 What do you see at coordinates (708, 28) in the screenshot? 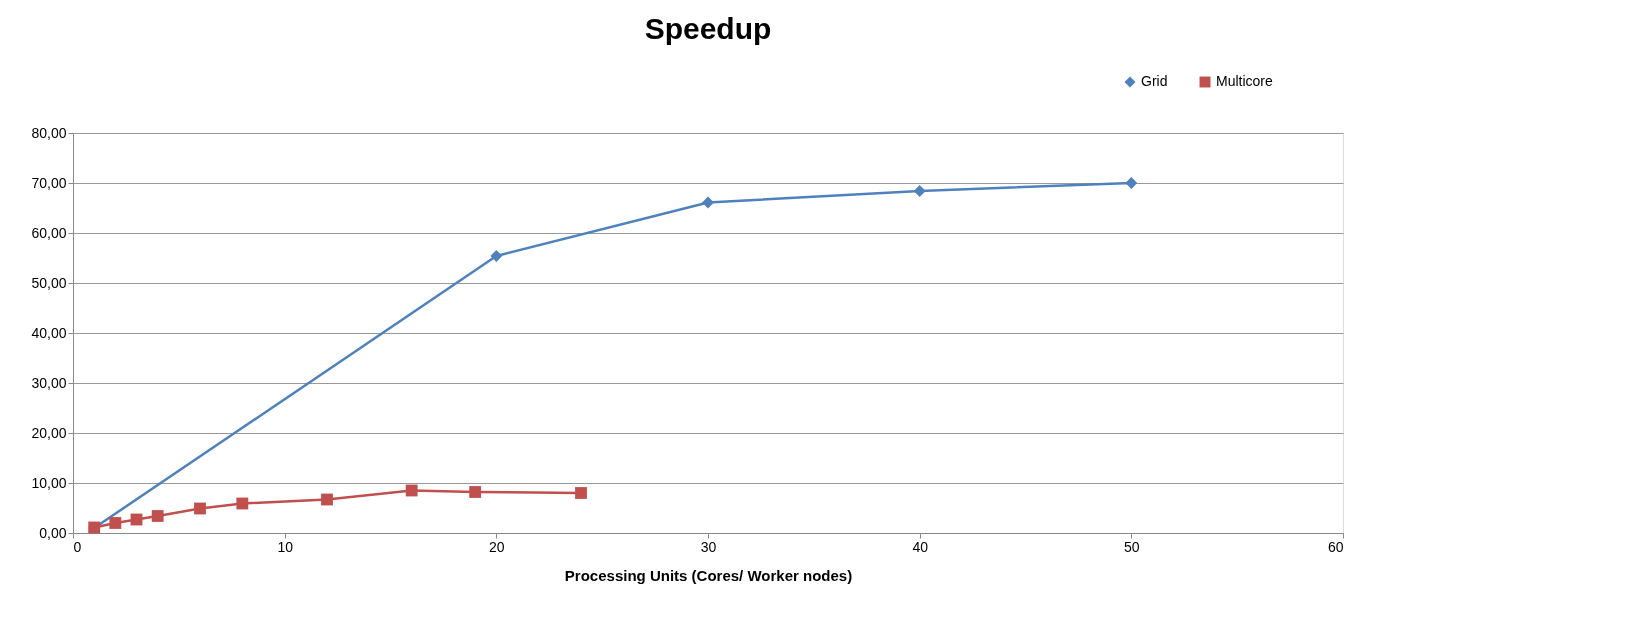
I see `chart-title: Speedup` at bounding box center [708, 28].